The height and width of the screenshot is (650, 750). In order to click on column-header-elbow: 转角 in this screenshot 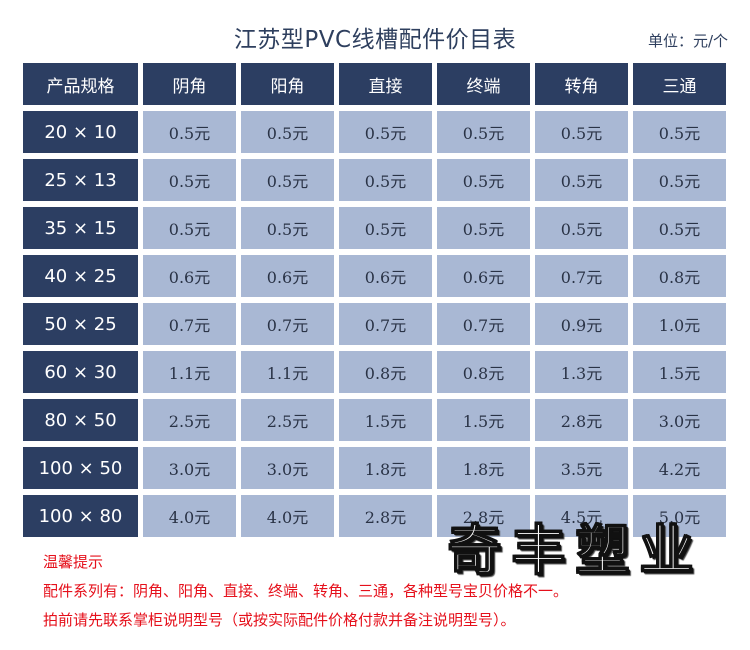, I will do `click(581, 84)`.